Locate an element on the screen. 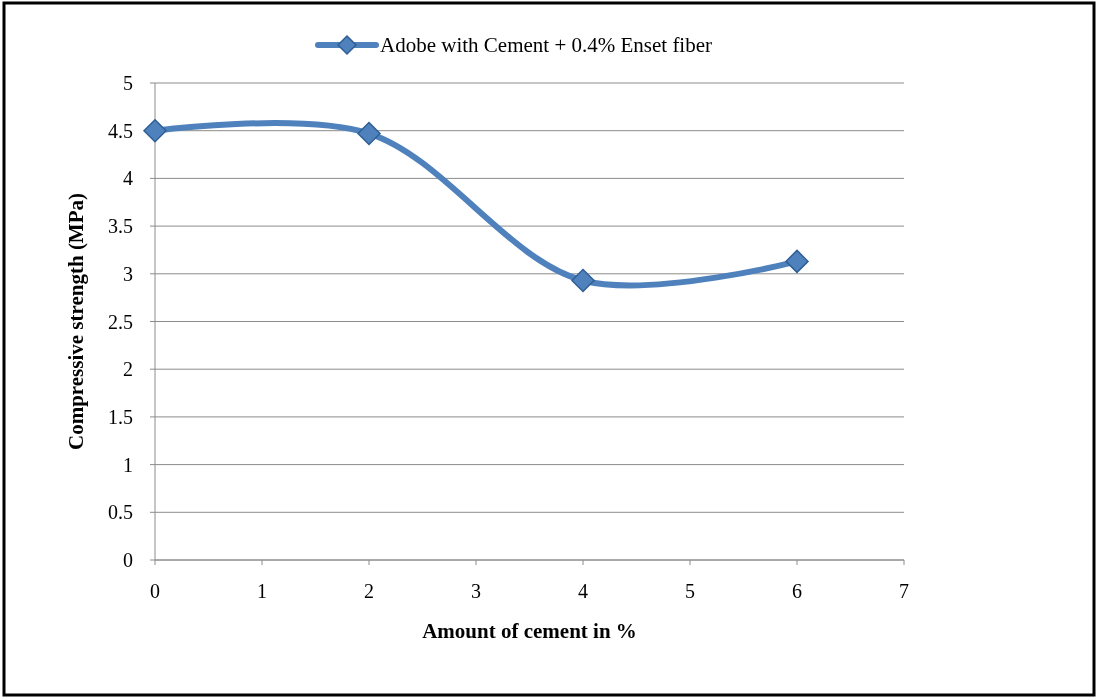 Image resolution: width=1102 pixels, height=700 pixels. y-tick-label: 1.5 is located at coordinates (120, 416).